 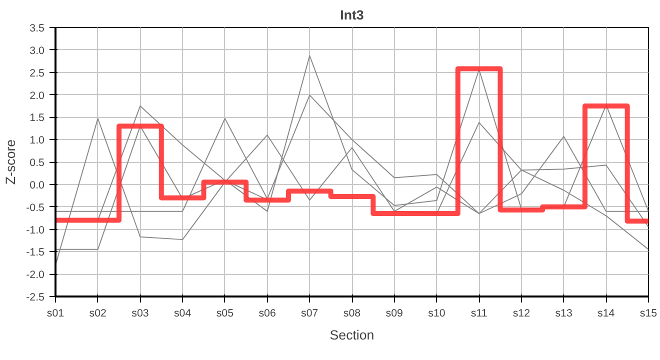 What do you see at coordinates (35, 252) in the screenshot?
I see `y-tick-label: -1.5` at bounding box center [35, 252].